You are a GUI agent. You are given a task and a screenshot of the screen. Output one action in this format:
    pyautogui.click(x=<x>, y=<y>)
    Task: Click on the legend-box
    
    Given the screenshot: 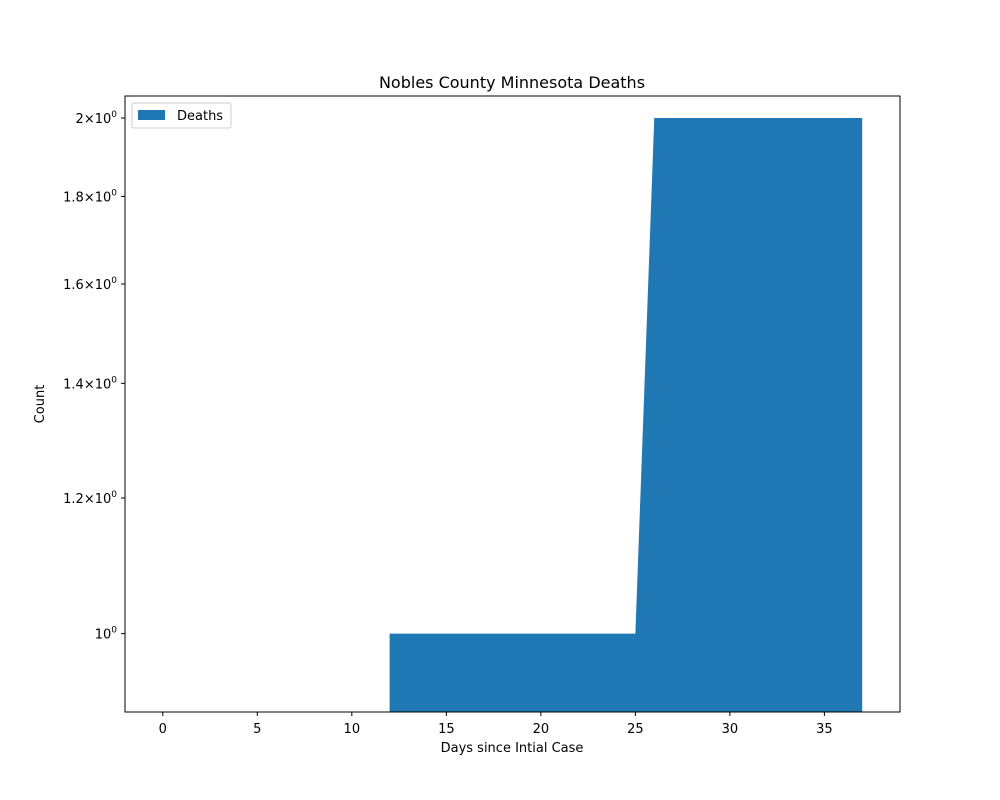 What is the action you would take?
    pyautogui.click(x=181, y=115)
    